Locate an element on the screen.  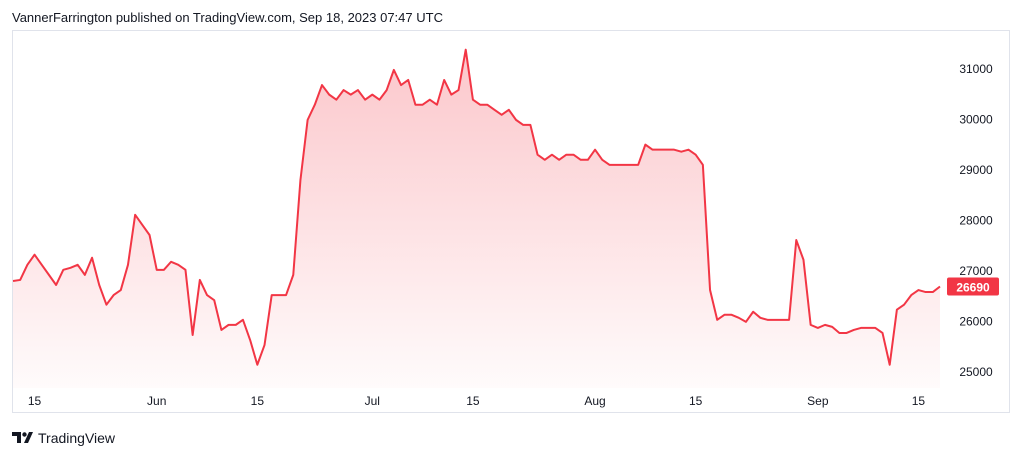
last-price-badge is located at coordinates (973, 286).